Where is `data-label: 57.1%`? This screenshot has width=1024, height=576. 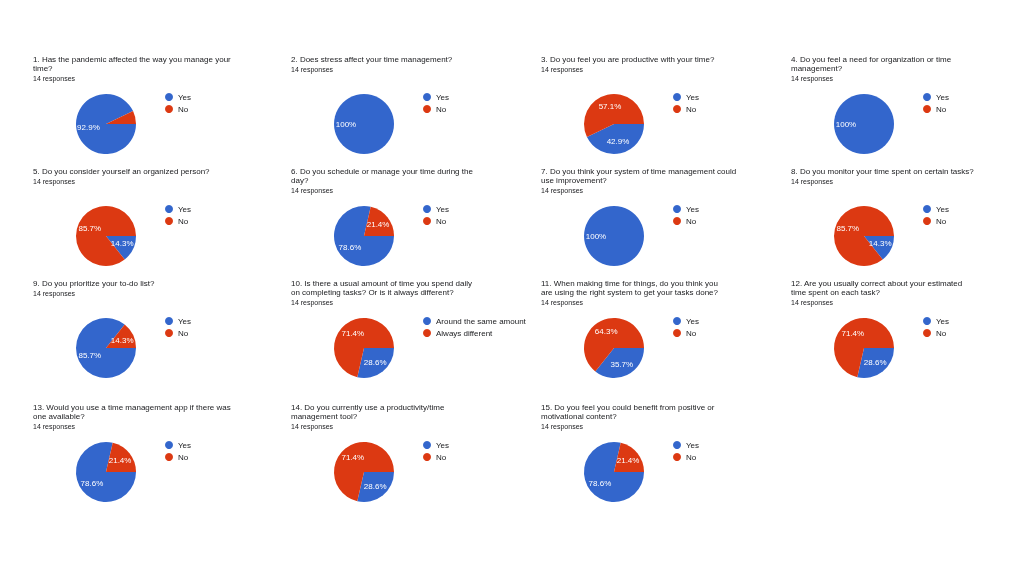
data-label: 57.1% is located at coordinates (610, 106).